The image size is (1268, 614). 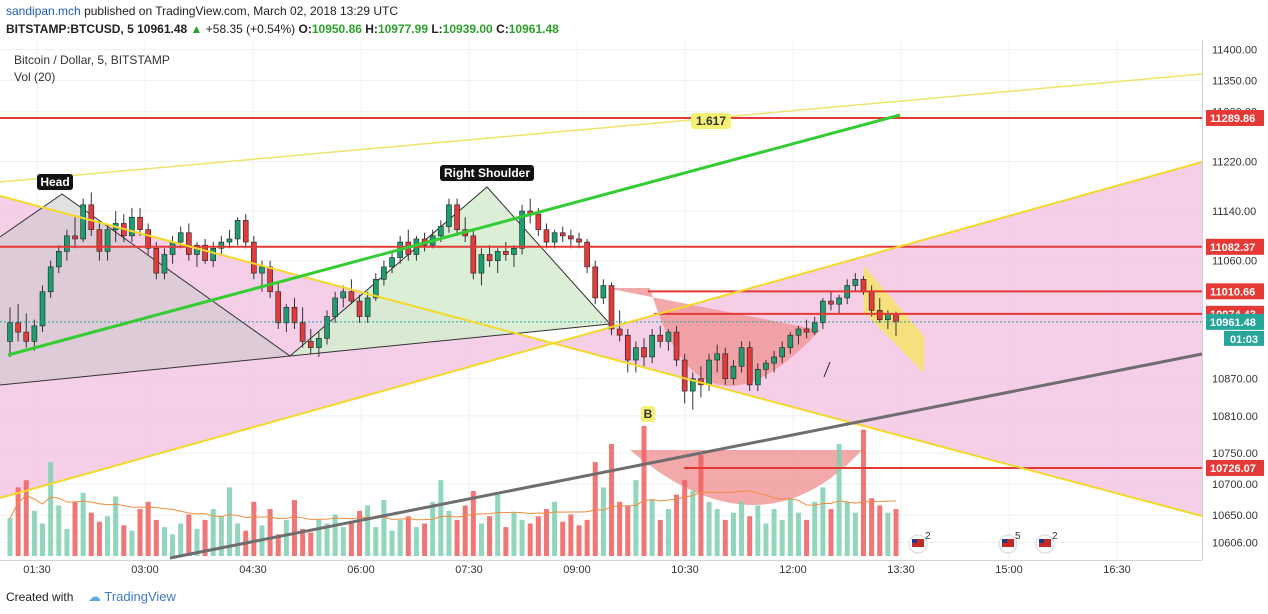 I want to click on cup-shading, so click(x=713, y=337).